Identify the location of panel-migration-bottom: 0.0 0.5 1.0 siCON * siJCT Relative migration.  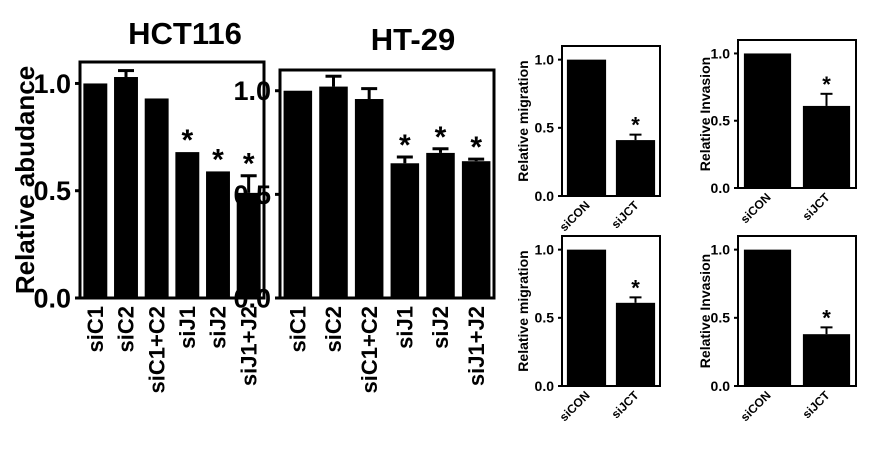
(588, 329).